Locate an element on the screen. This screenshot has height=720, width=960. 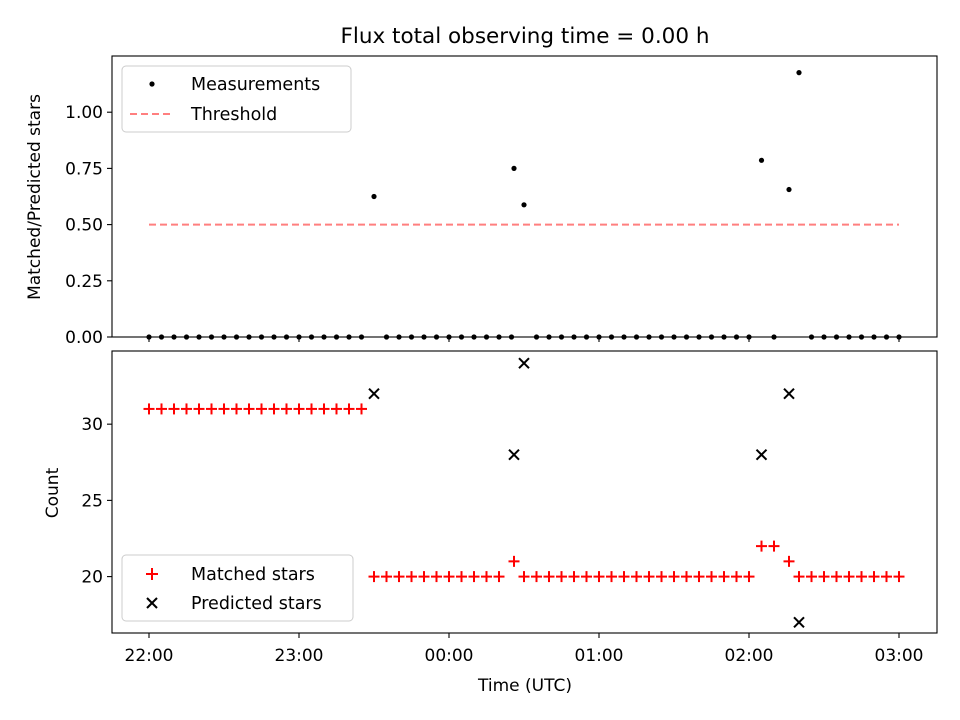
x-ticks: 22:00 23:00 00:00 01:00 02:00 03:00 is located at coordinates (524, 649).